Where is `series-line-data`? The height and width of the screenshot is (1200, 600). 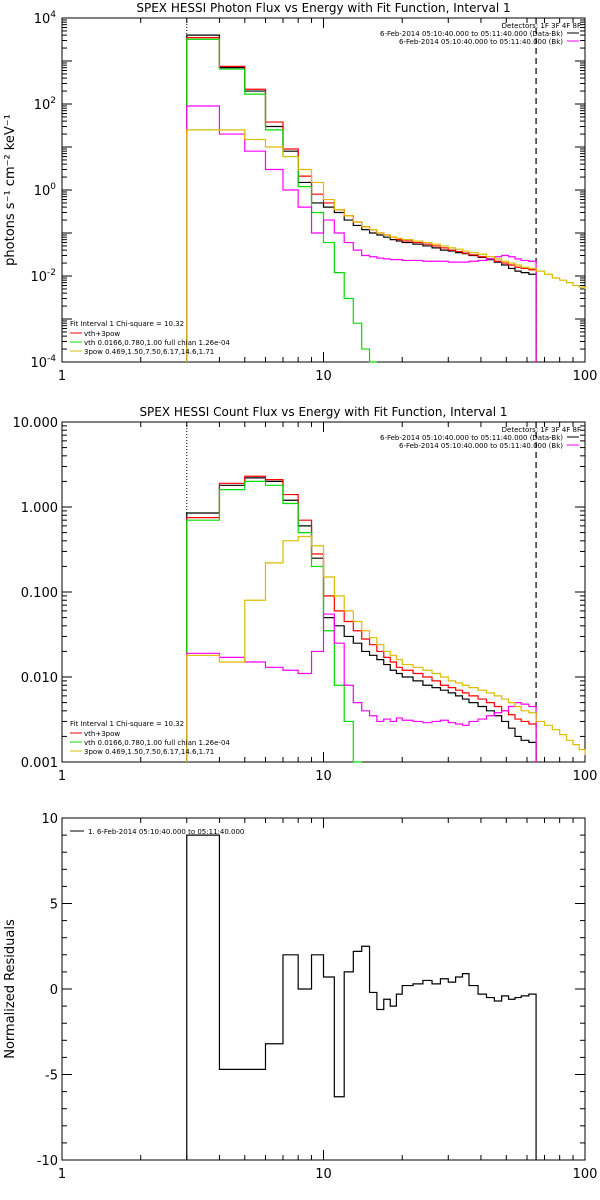 series-line-data is located at coordinates (361, 619).